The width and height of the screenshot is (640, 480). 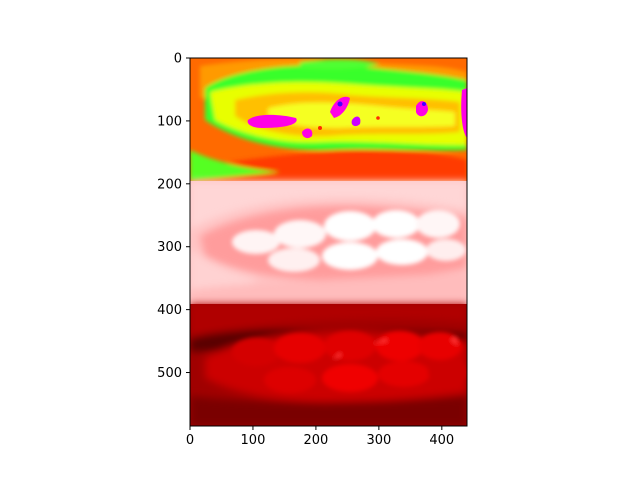 I want to click on y-tick-label: 0, so click(x=178, y=59).